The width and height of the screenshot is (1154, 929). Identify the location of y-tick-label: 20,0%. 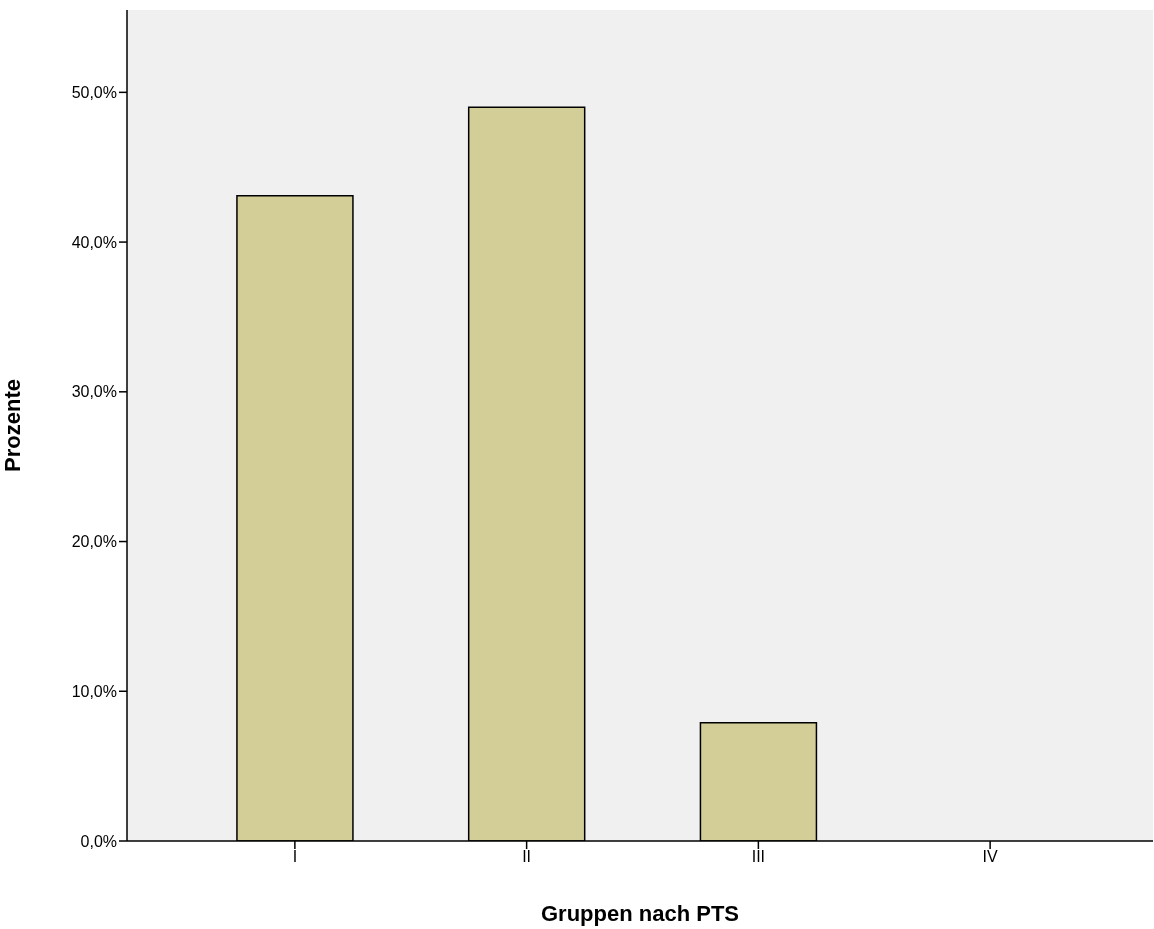
(94, 542).